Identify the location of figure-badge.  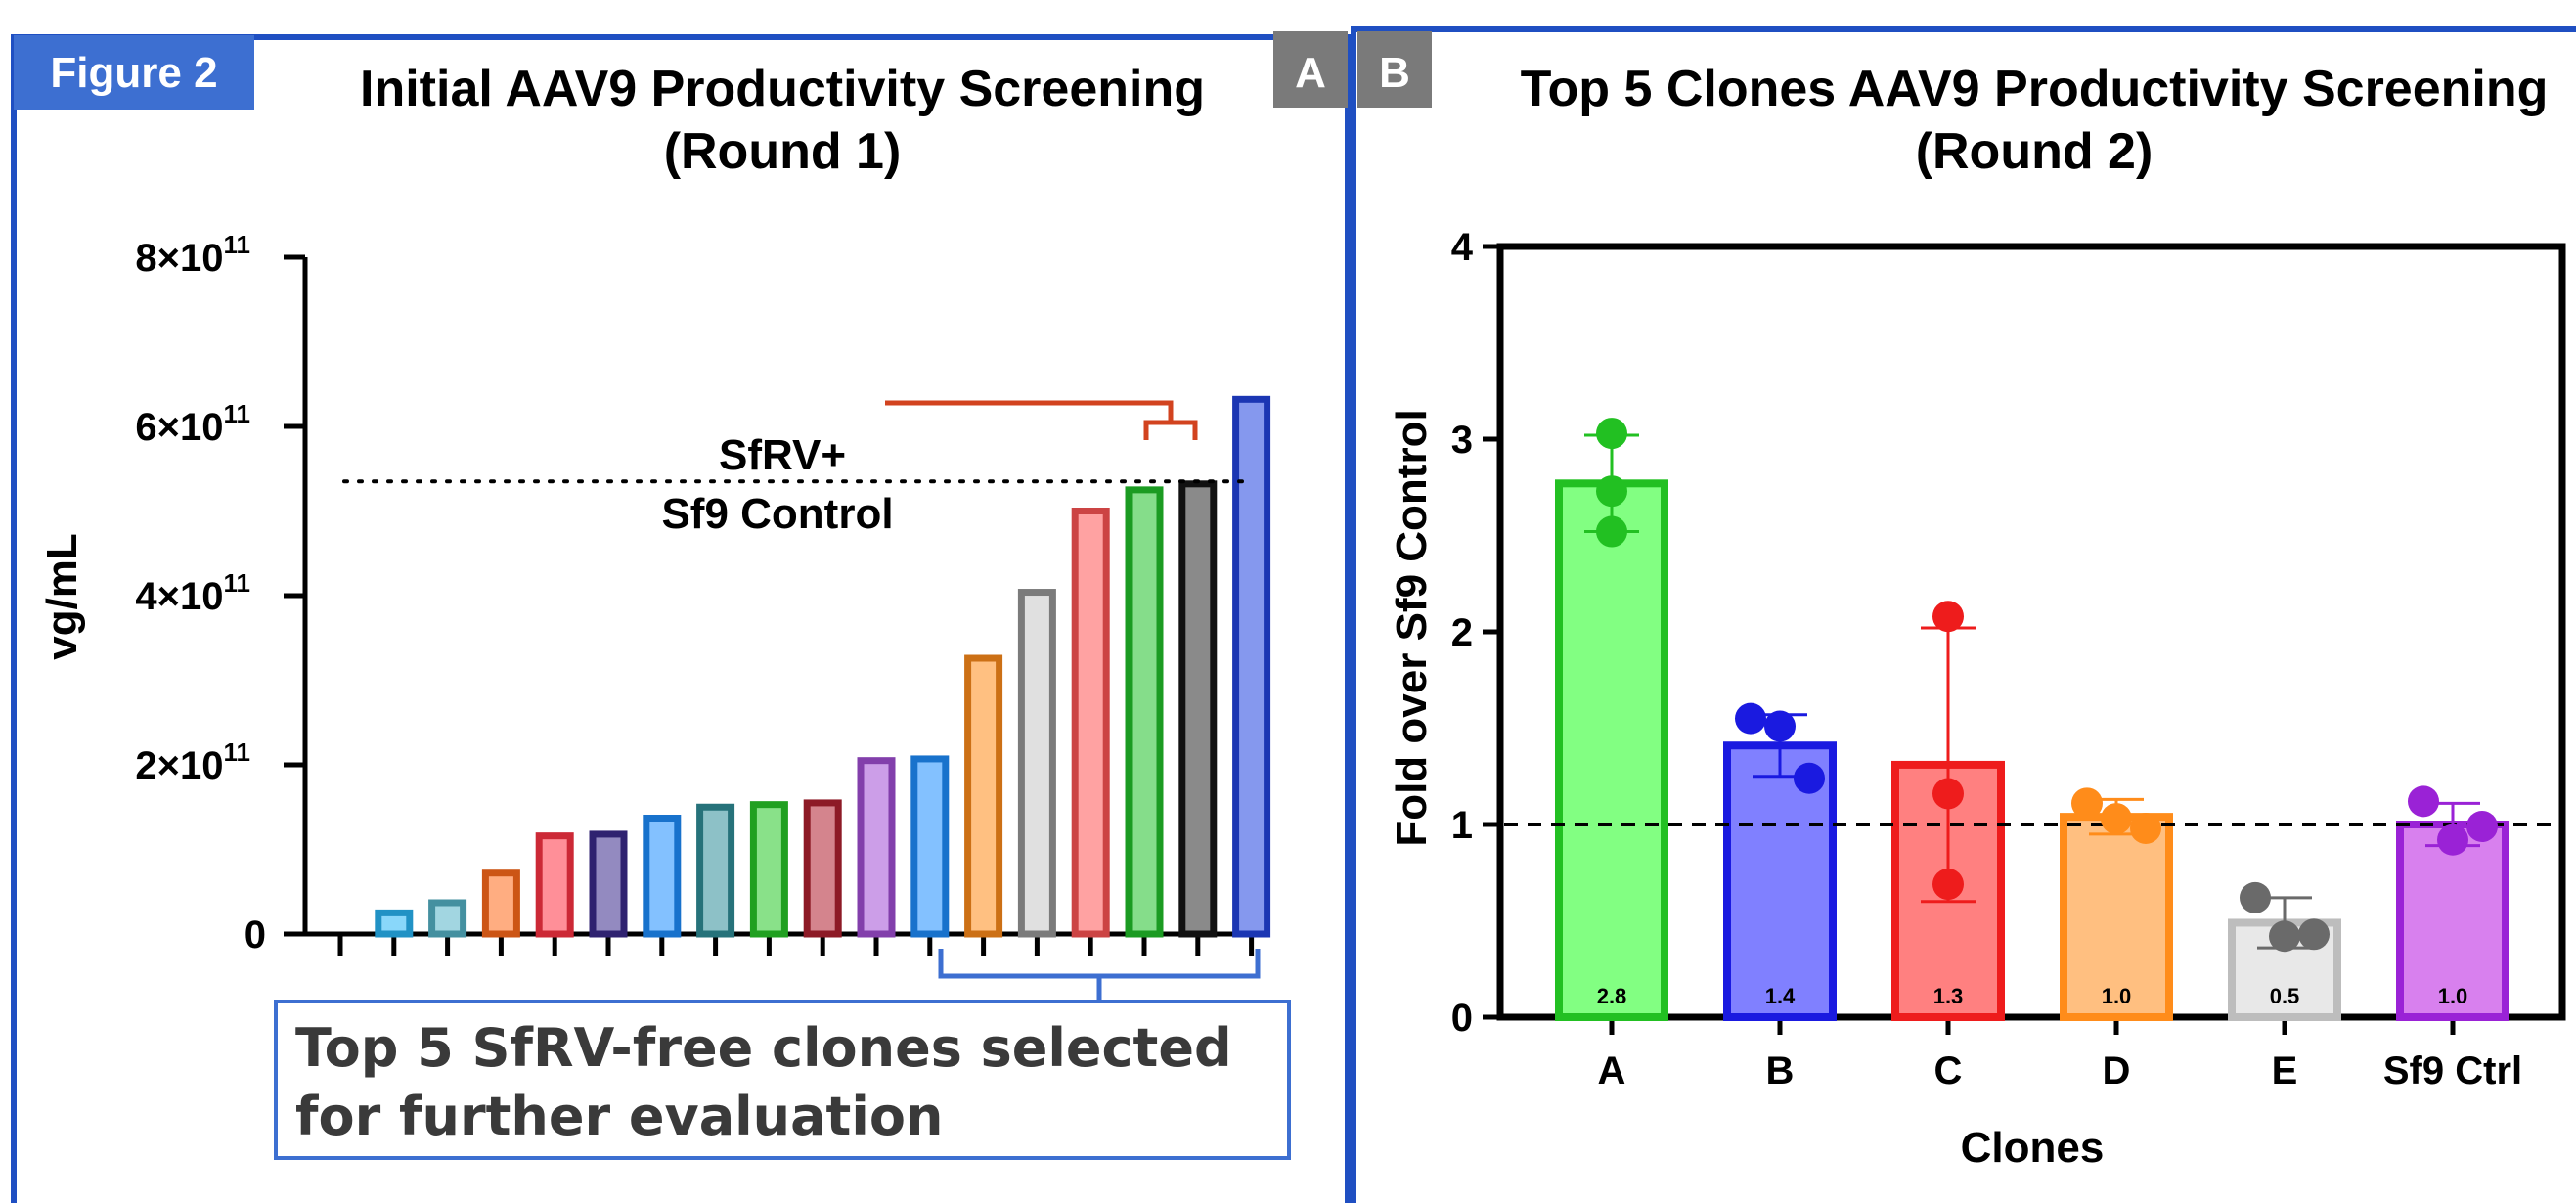
(134, 72).